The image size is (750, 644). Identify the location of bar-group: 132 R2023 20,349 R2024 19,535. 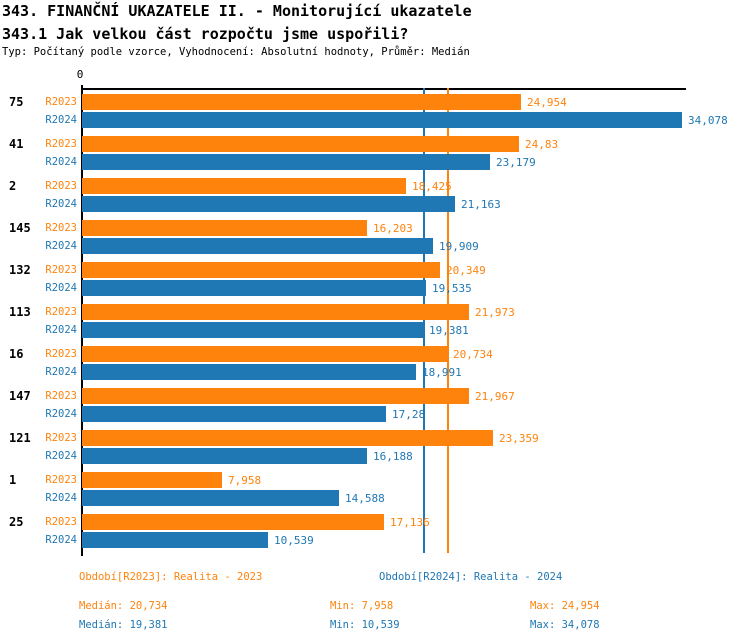
(375, 279).